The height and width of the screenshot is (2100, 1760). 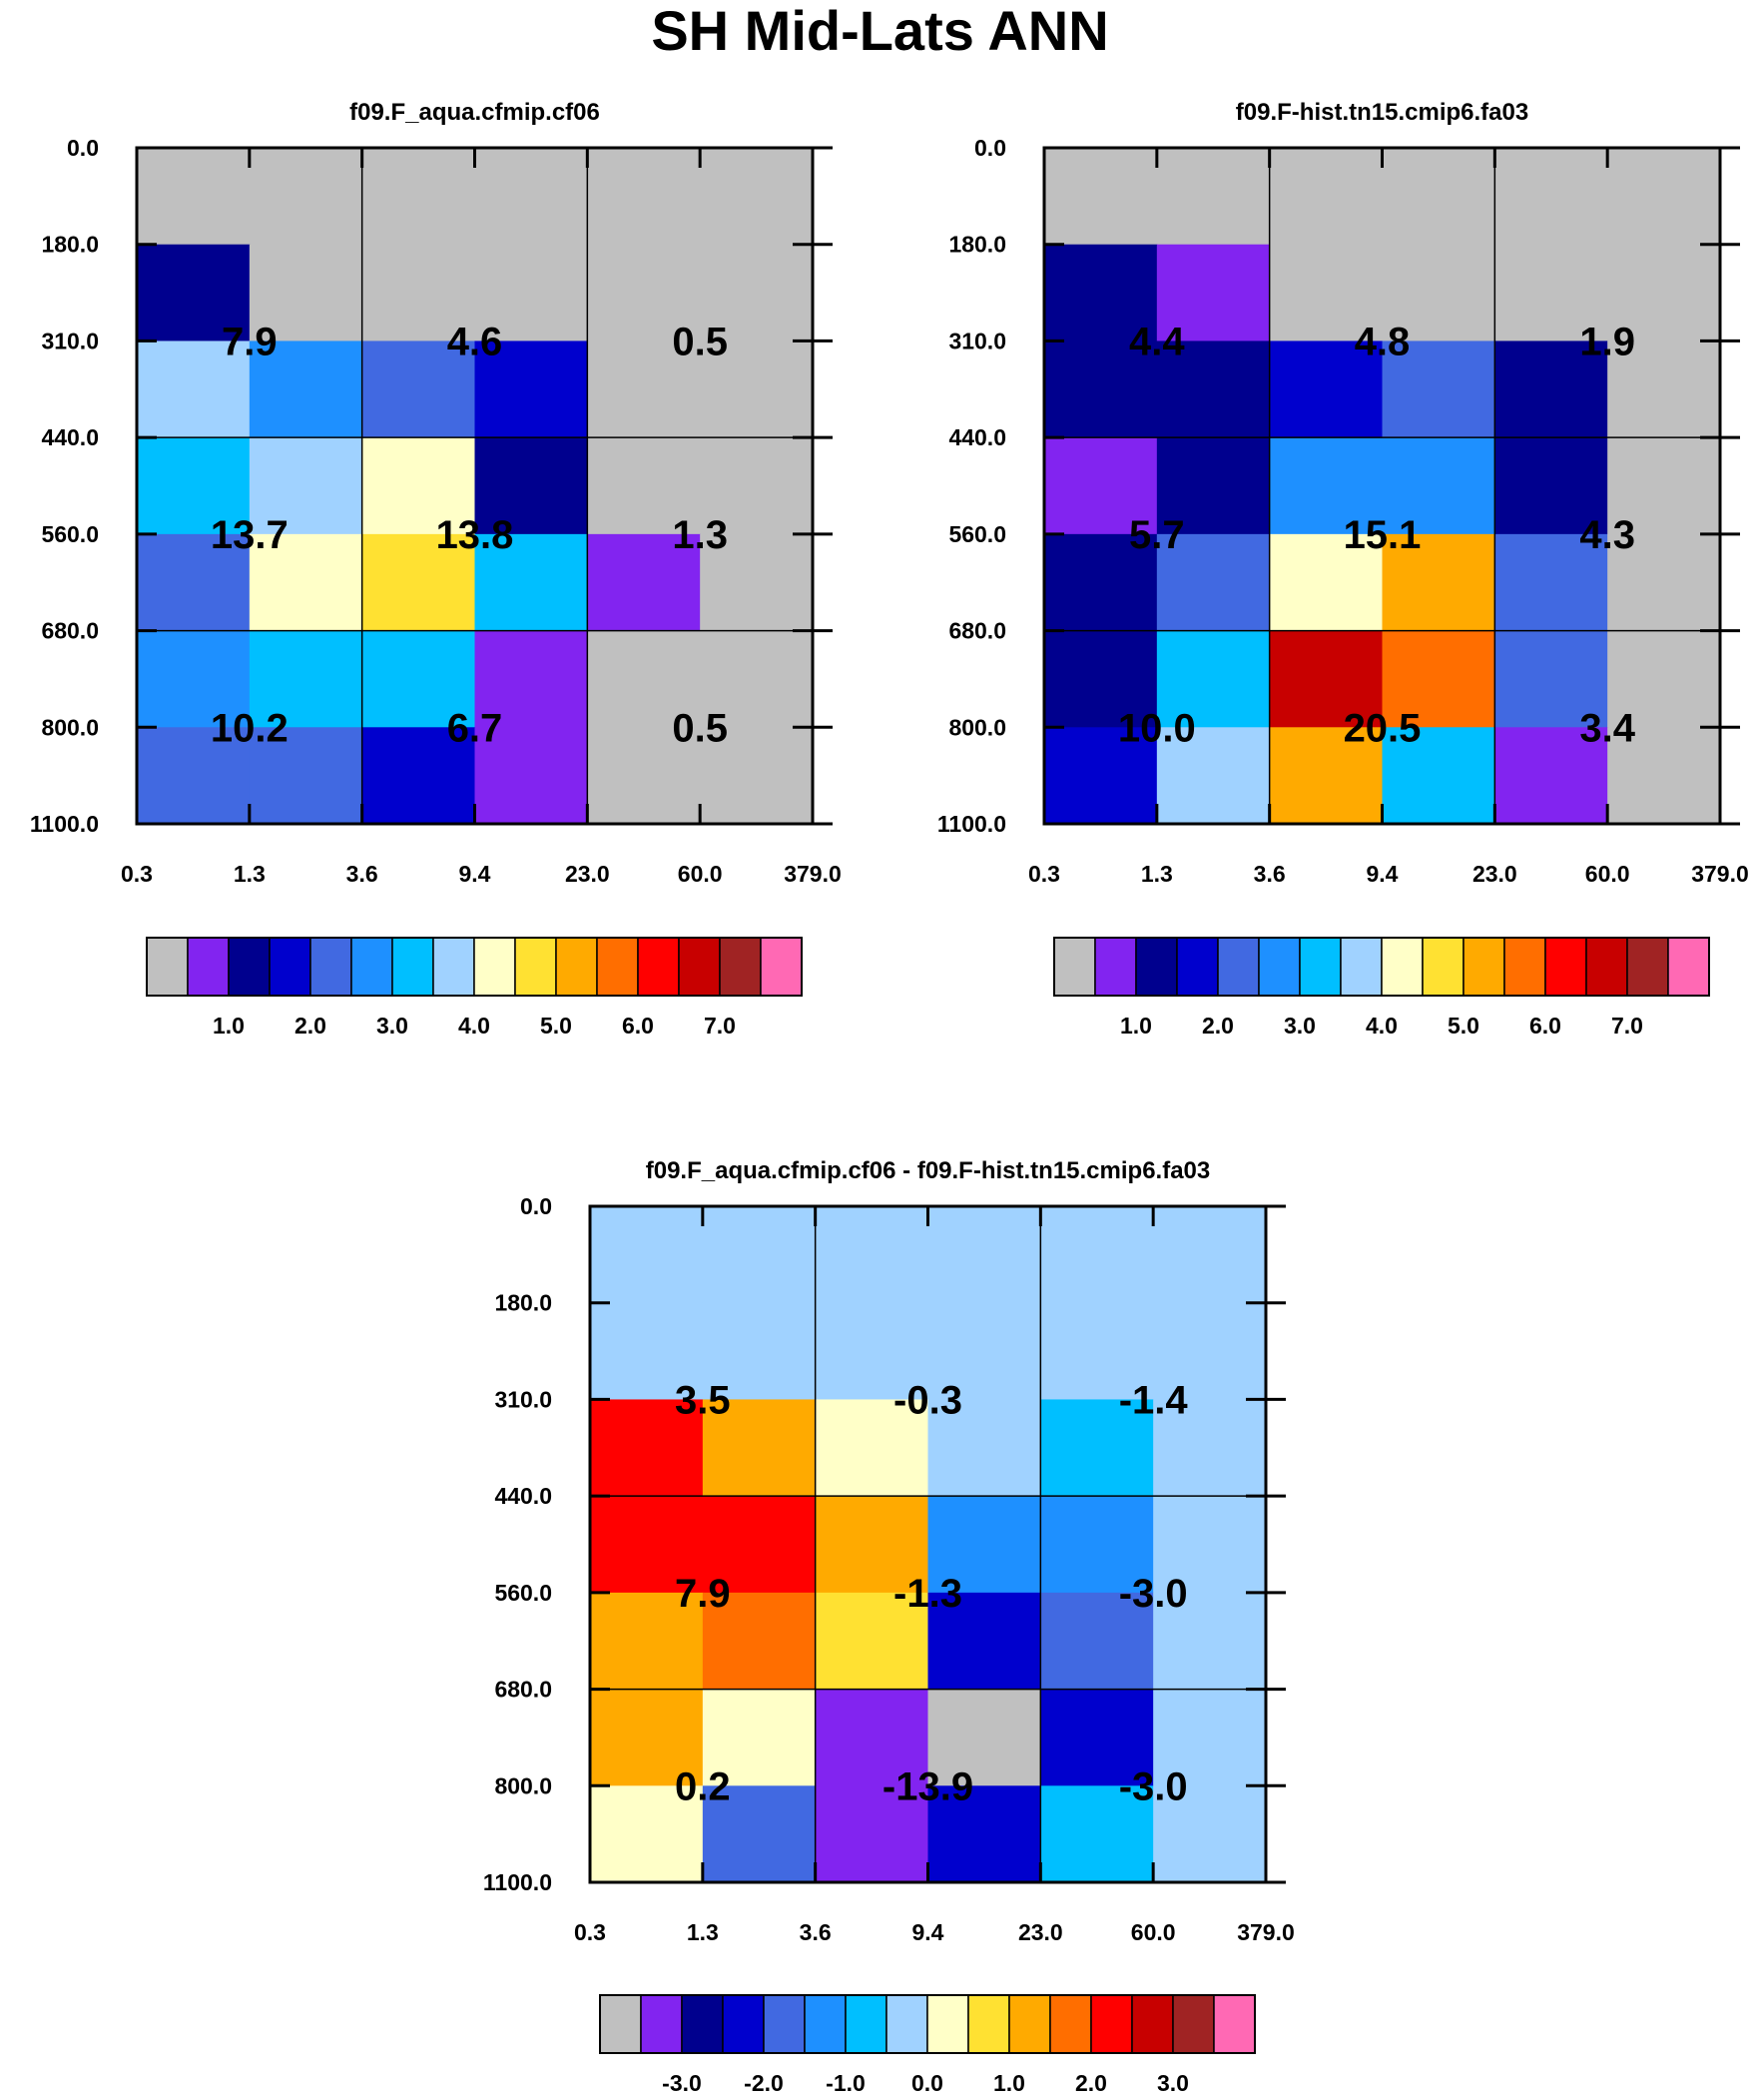 I want to click on legend-label: 4.0, so click(x=1382, y=1026).